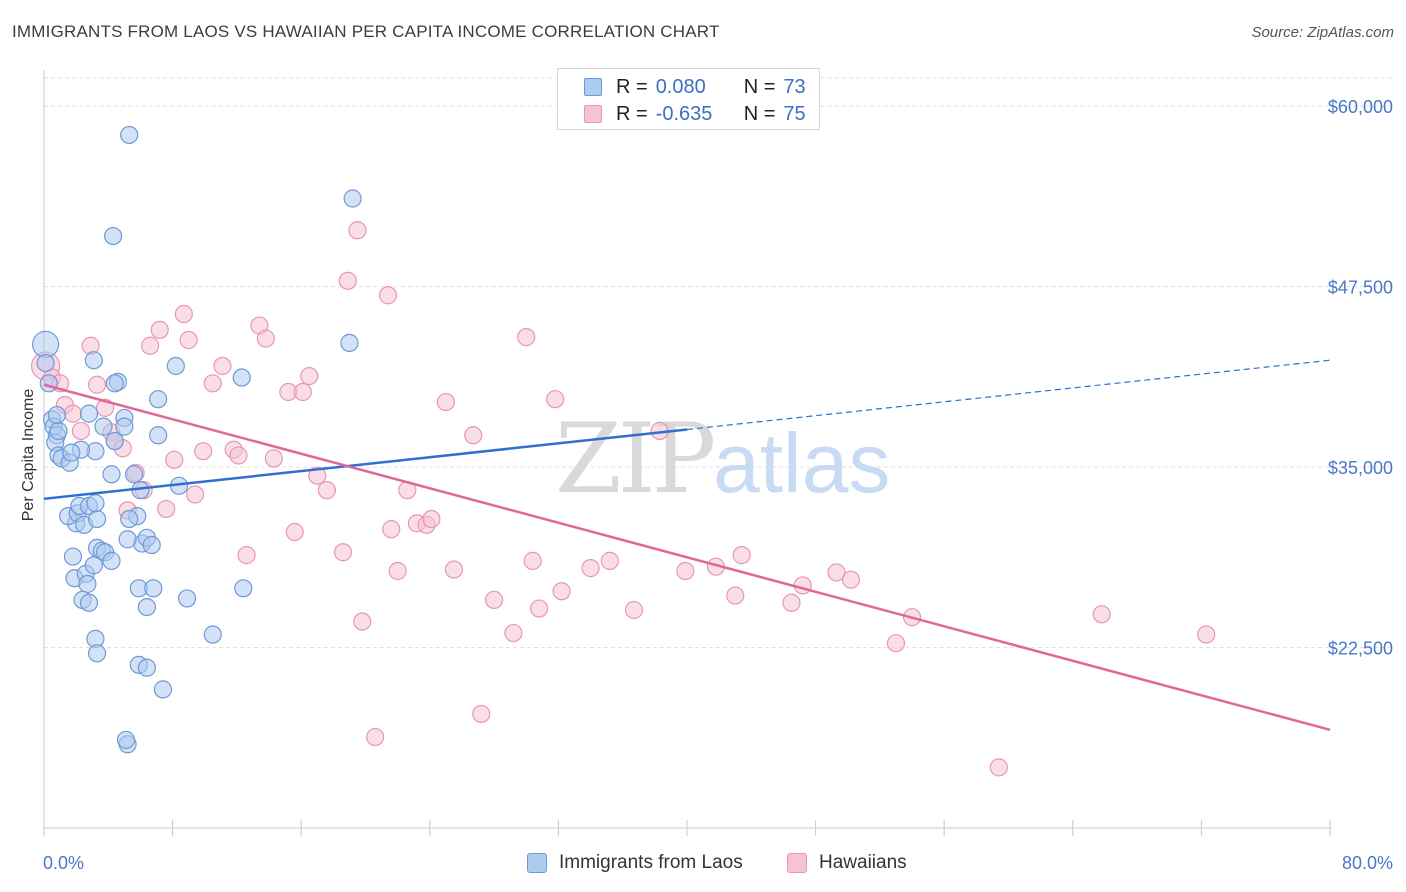 The height and width of the screenshot is (892, 1406). I want to click on laos-trend-extension, so click(1008, 395).